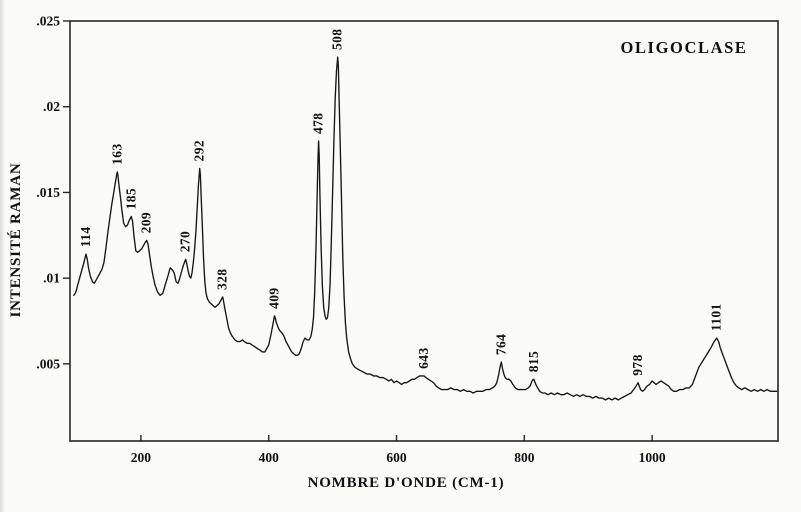 The height and width of the screenshot is (512, 801). What do you see at coordinates (423, 357) in the screenshot?
I see `peak-label-643: 643` at bounding box center [423, 357].